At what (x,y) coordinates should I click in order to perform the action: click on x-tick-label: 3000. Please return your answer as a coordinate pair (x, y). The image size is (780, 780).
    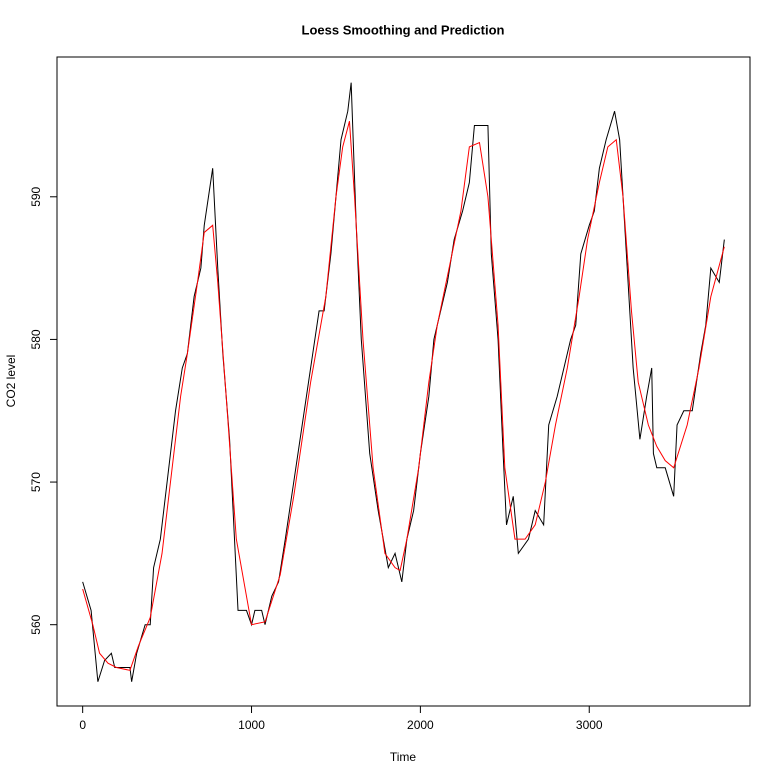
    Looking at the image, I should click on (589, 725).